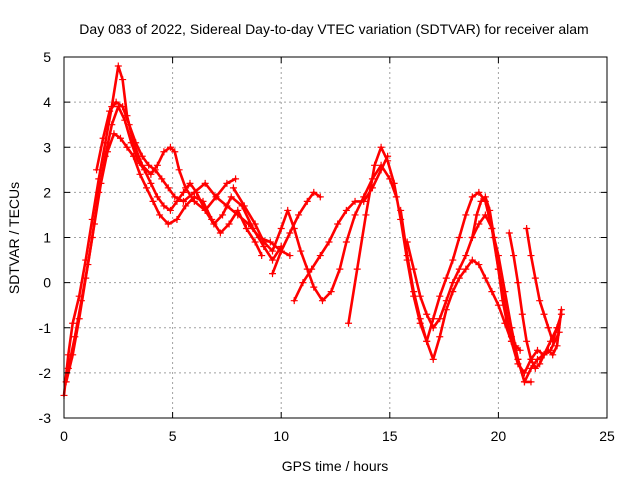 This screenshot has width=640, height=480. Describe the element at coordinates (47, 147) in the screenshot. I see `y-tick-label: 3` at that location.